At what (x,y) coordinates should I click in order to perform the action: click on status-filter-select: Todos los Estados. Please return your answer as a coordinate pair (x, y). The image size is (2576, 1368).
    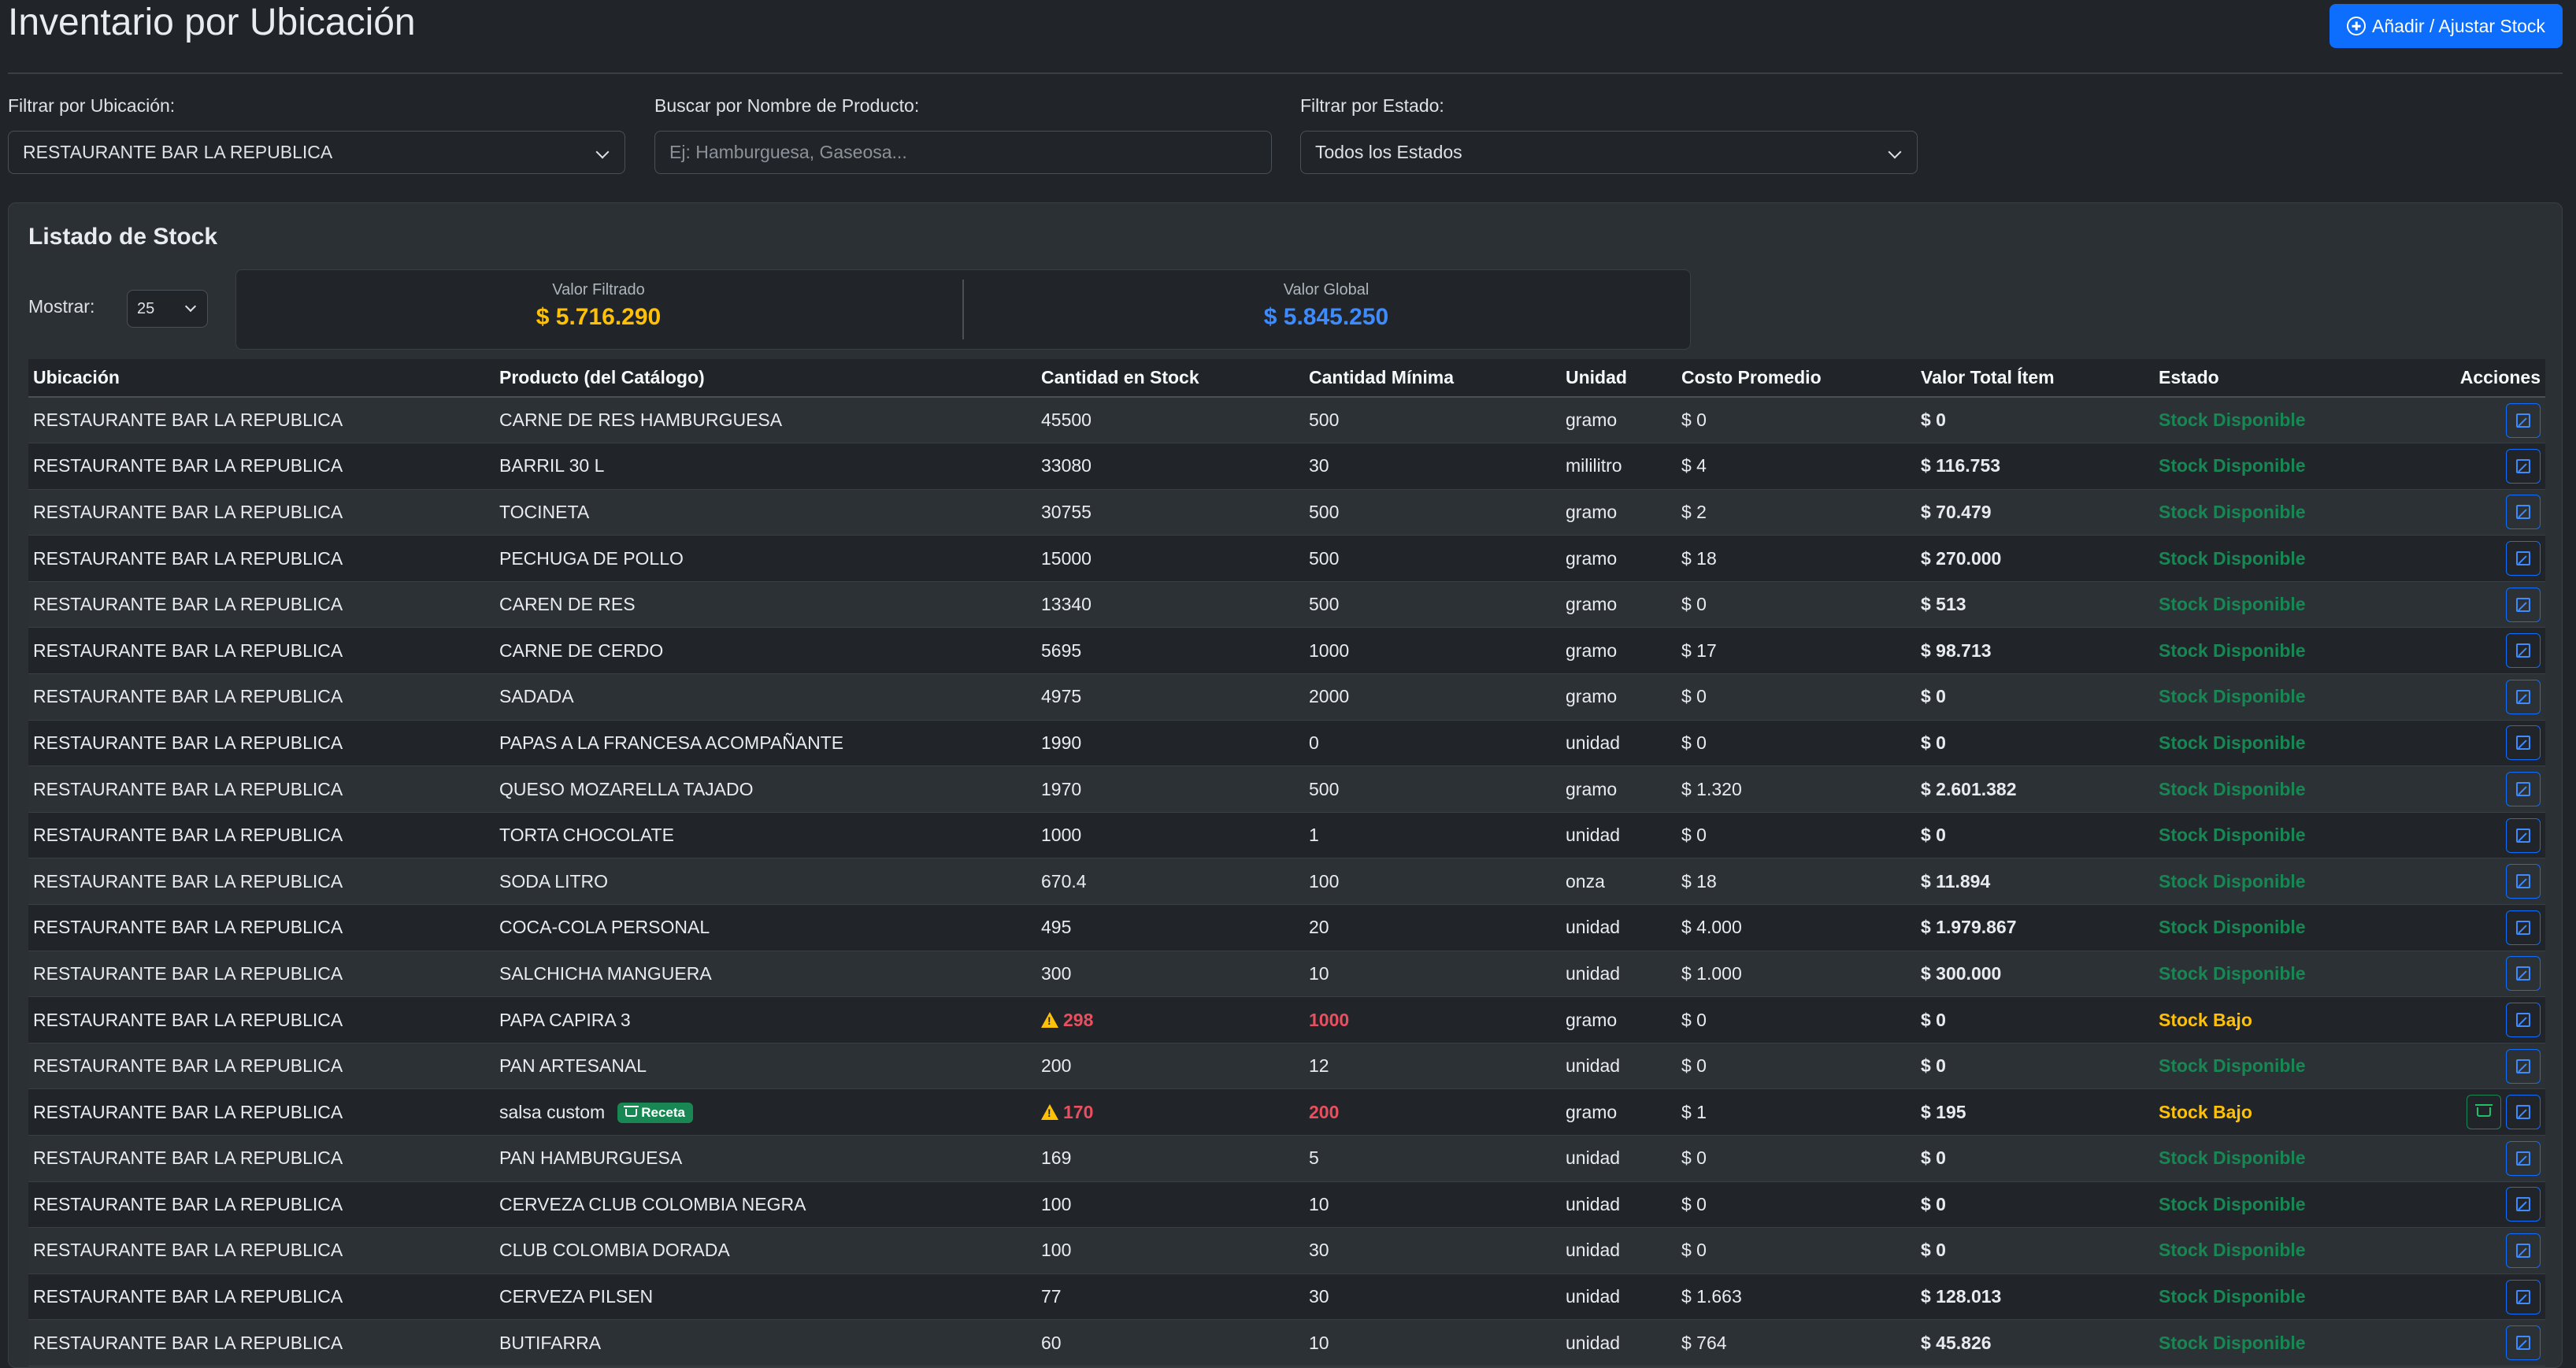
    Looking at the image, I should click on (1609, 152).